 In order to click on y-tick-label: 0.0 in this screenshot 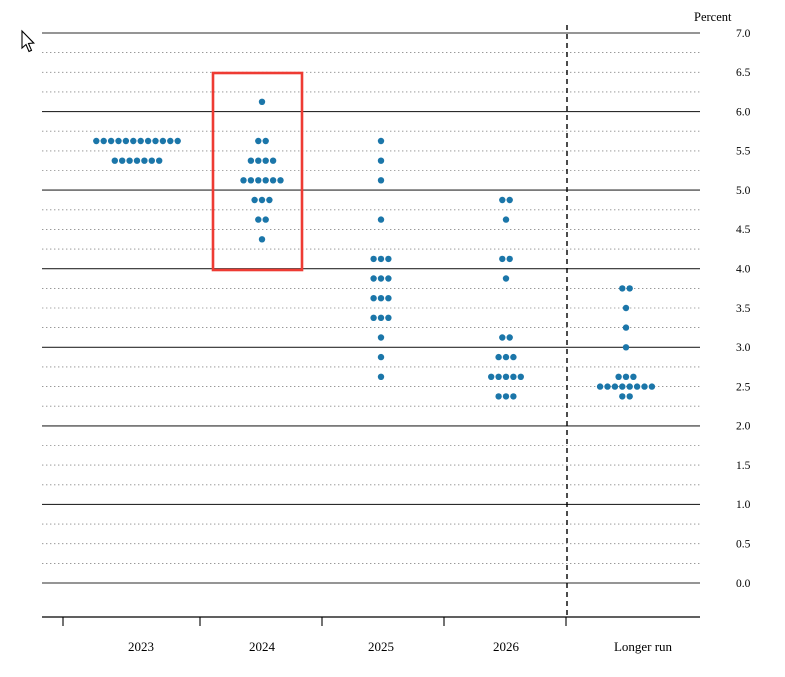, I will do `click(743, 584)`.